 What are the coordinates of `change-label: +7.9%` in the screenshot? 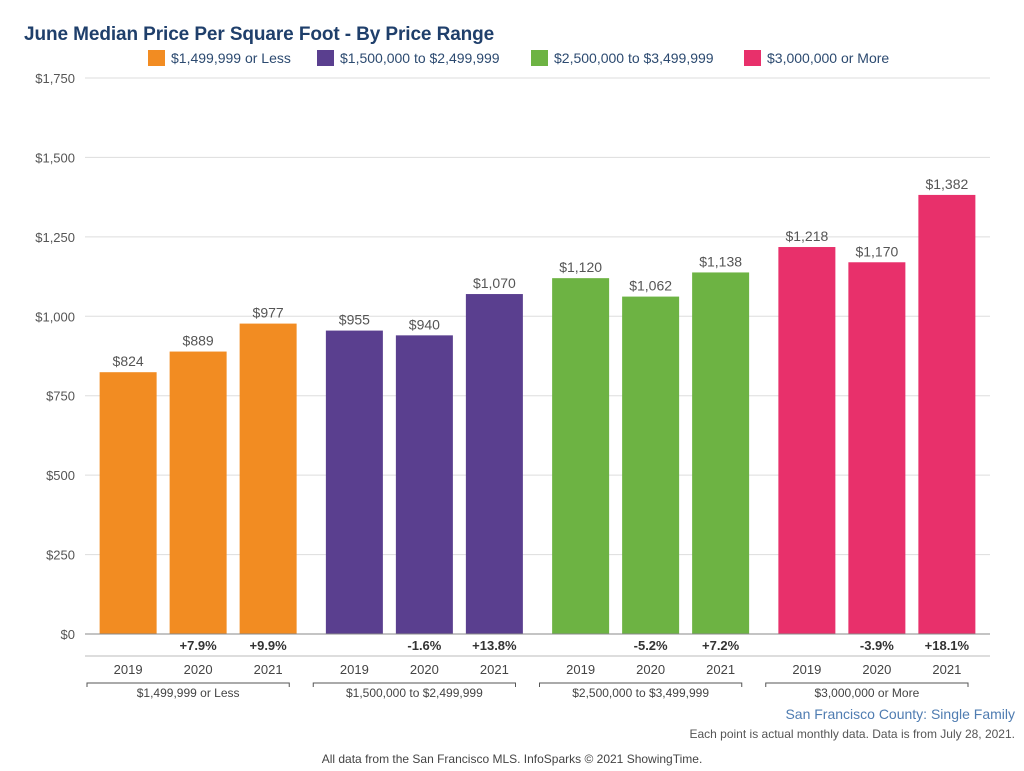 It's located at (199, 645).